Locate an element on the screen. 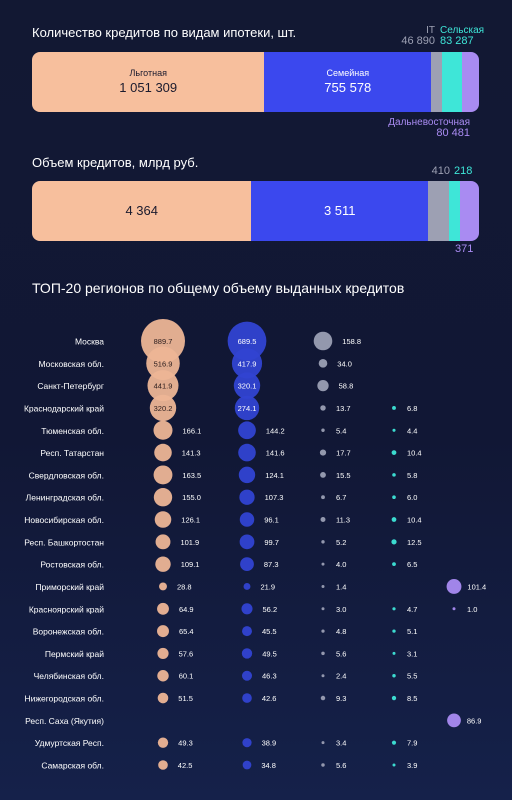  bubble-label-sem: 689.5 is located at coordinates (247, 341).